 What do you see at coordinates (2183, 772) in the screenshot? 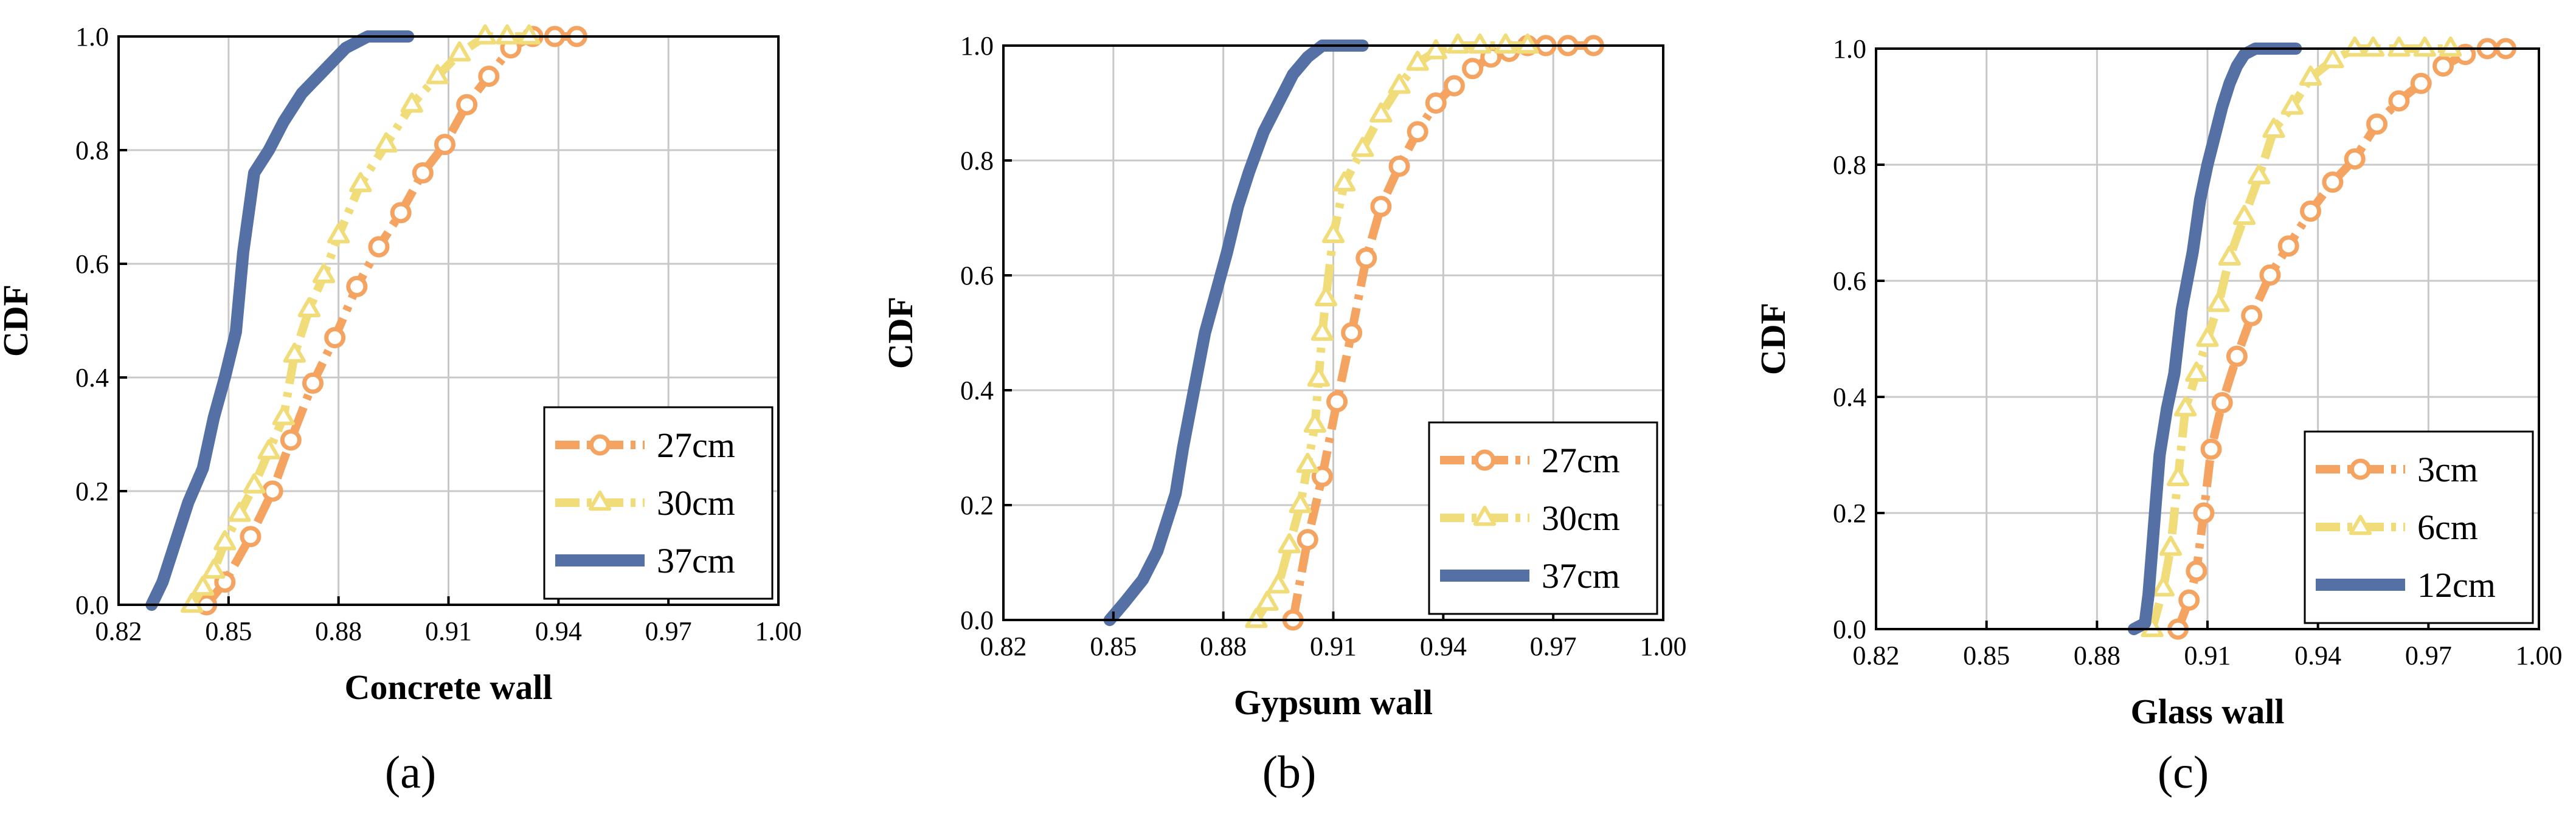
I see `panel-label-c: (c)` at bounding box center [2183, 772].